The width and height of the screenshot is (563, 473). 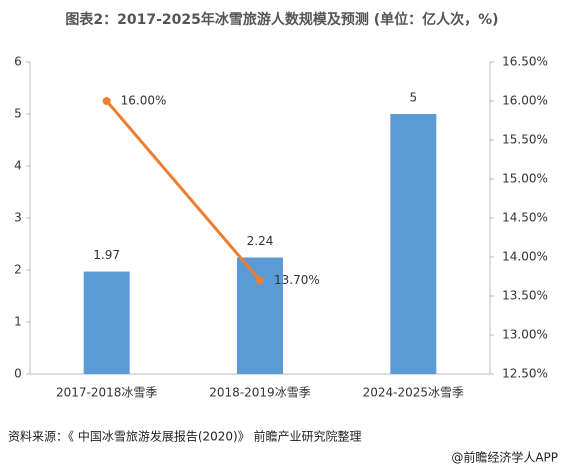 I want to click on y2-tick-label: 14.00%, so click(x=525, y=257).